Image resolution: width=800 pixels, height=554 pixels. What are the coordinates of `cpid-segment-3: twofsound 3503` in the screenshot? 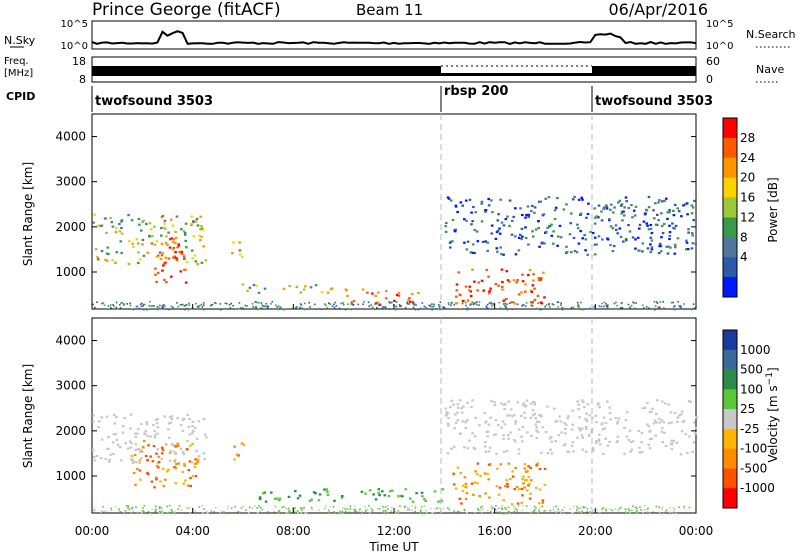 It's located at (654, 101).